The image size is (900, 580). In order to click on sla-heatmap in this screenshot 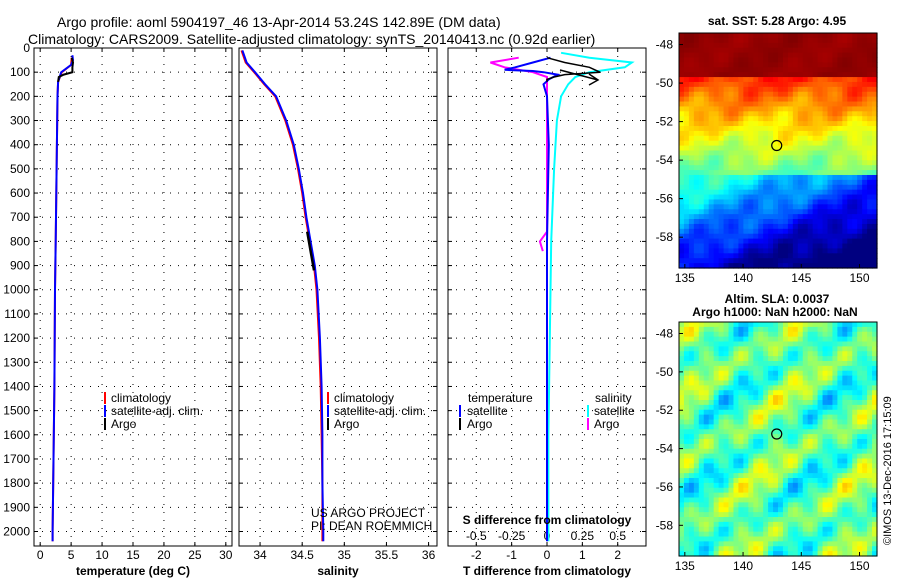, I will do `click(778, 439)`.